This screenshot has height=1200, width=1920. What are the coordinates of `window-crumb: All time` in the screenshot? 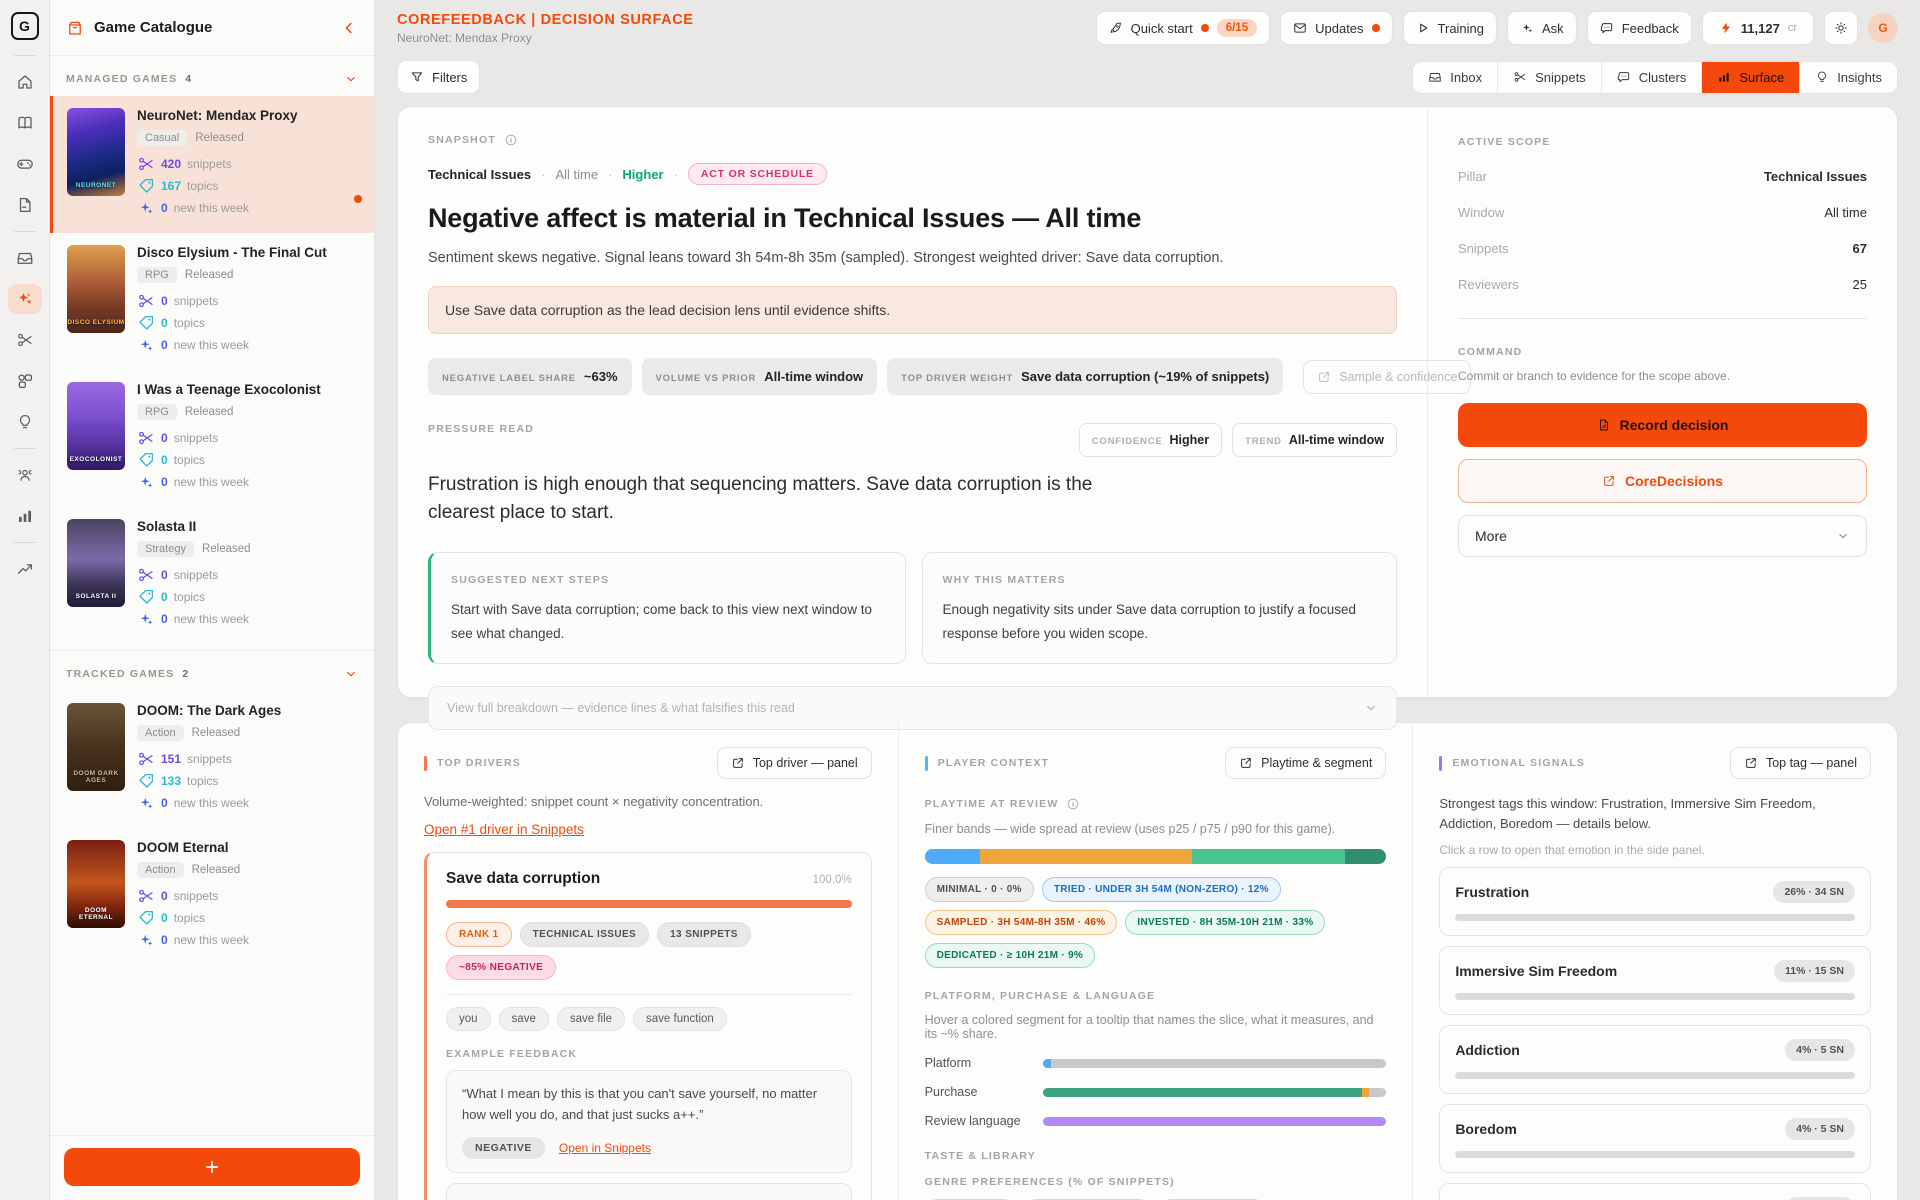 It's located at (577, 174).